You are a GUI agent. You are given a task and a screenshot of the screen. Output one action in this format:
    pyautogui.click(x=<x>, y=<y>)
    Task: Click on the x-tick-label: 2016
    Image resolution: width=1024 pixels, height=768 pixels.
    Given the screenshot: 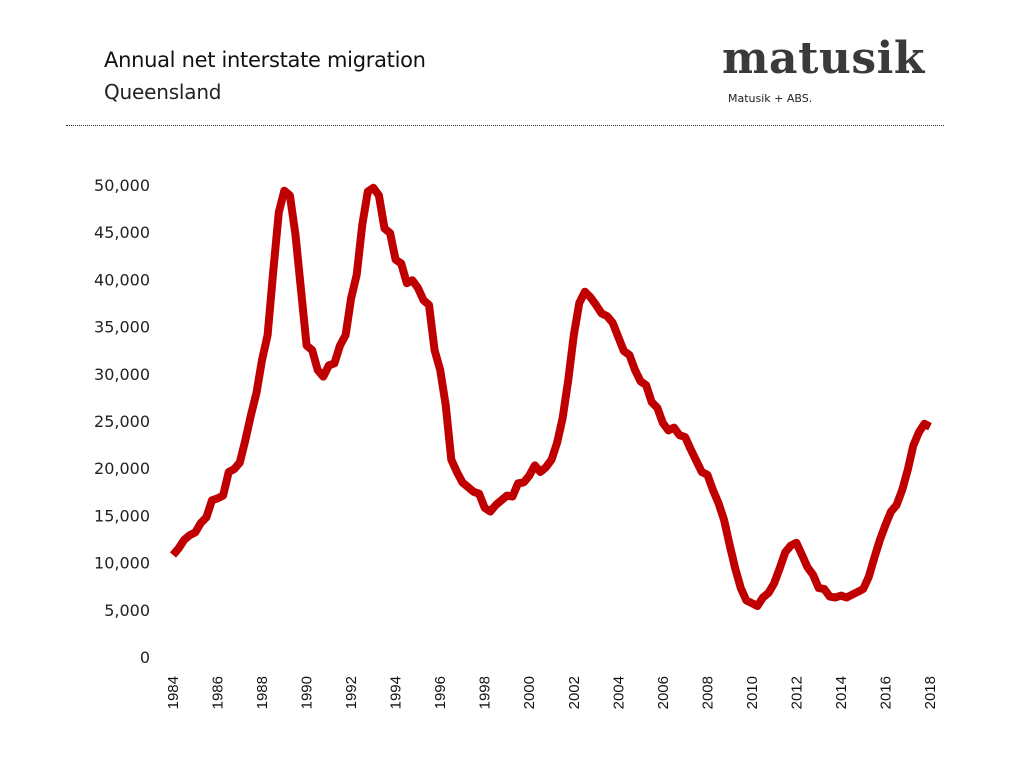 What is the action you would take?
    pyautogui.click(x=885, y=692)
    